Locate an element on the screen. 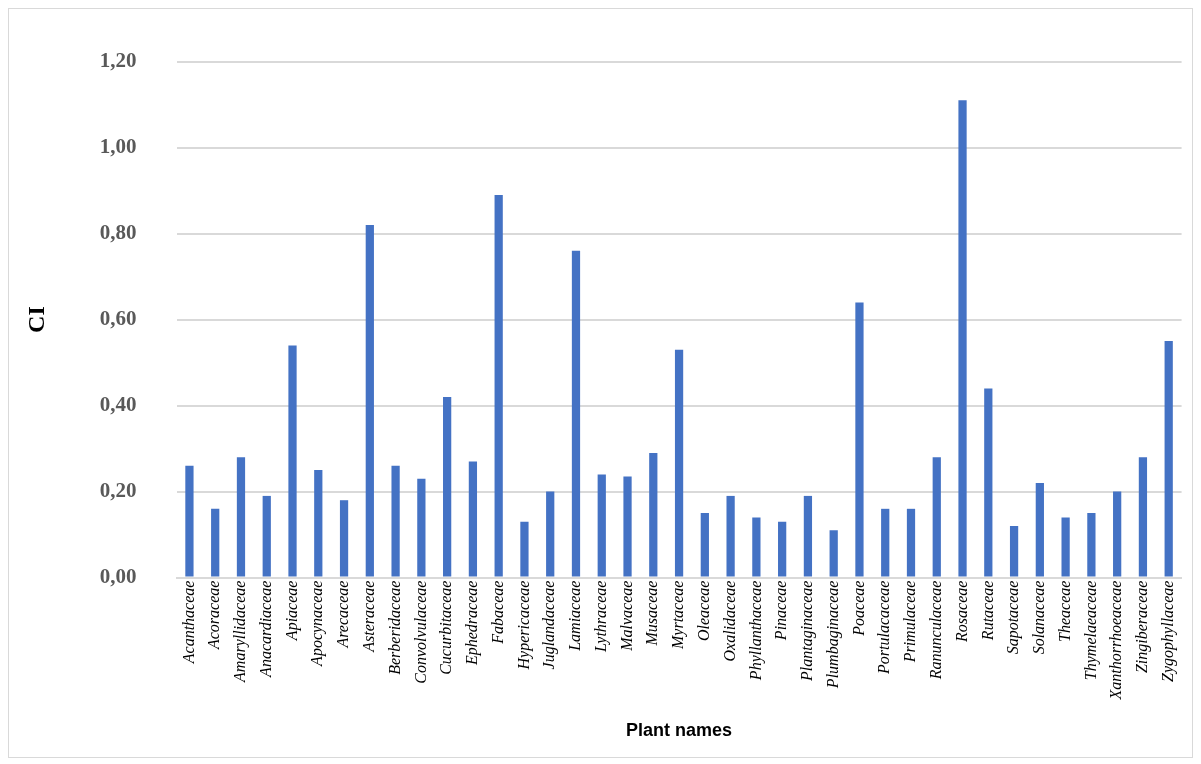 The width and height of the screenshot is (1201, 764). x-tick-label: Pinaceae is located at coordinates (781, 611).